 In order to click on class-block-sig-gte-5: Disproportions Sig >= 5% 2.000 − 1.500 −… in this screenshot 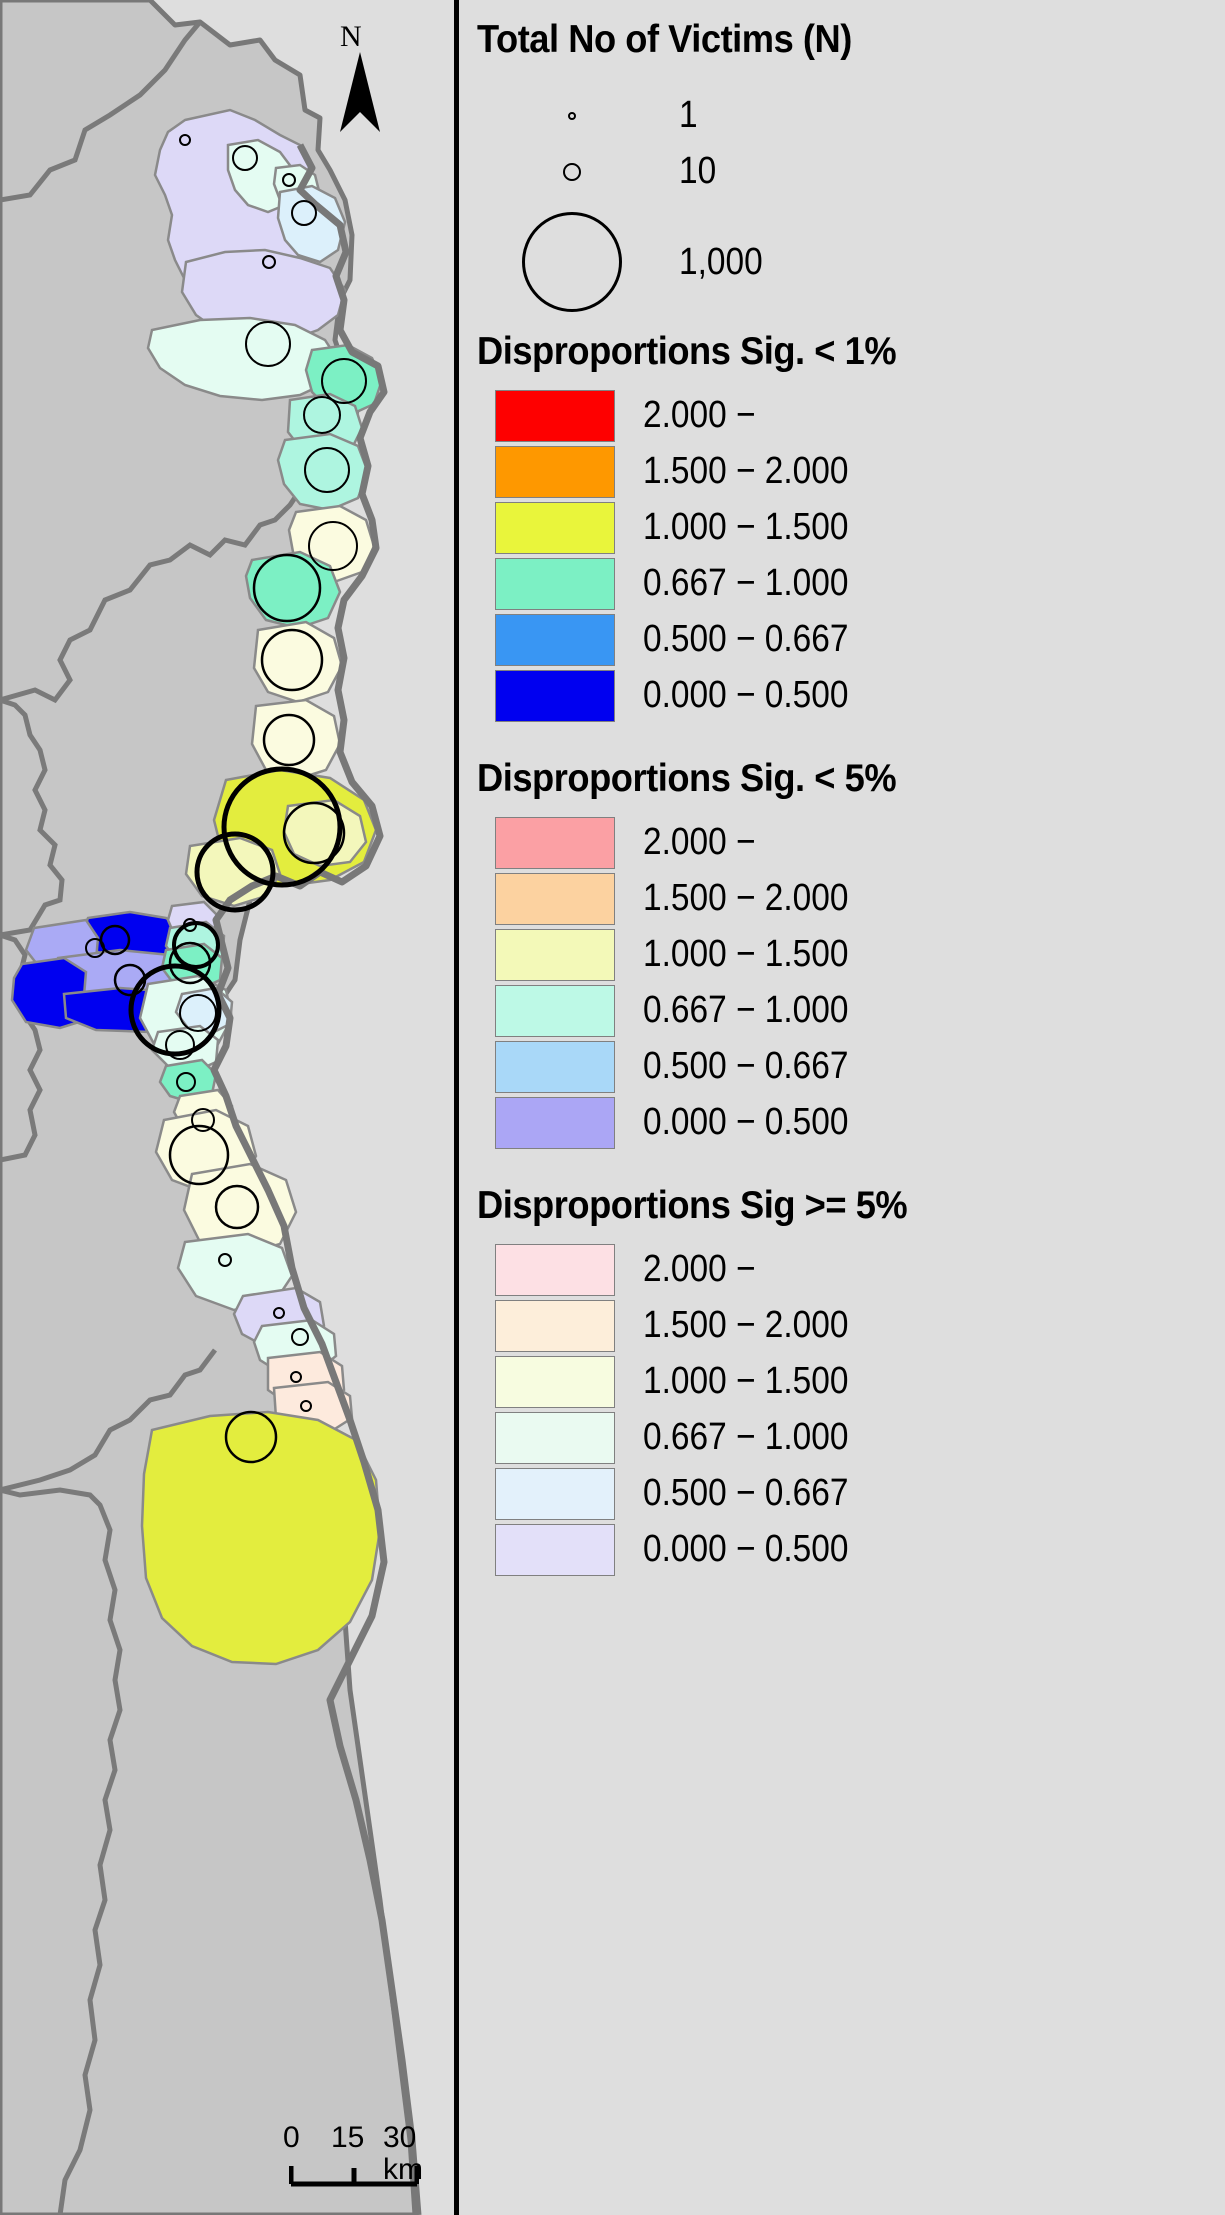, I will do `click(848, 1380)`.